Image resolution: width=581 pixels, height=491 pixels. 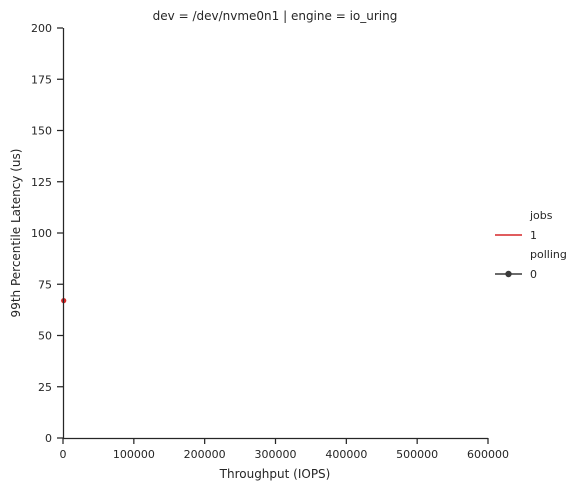 What do you see at coordinates (45, 387) in the screenshot?
I see `y-tick-label: 25` at bounding box center [45, 387].